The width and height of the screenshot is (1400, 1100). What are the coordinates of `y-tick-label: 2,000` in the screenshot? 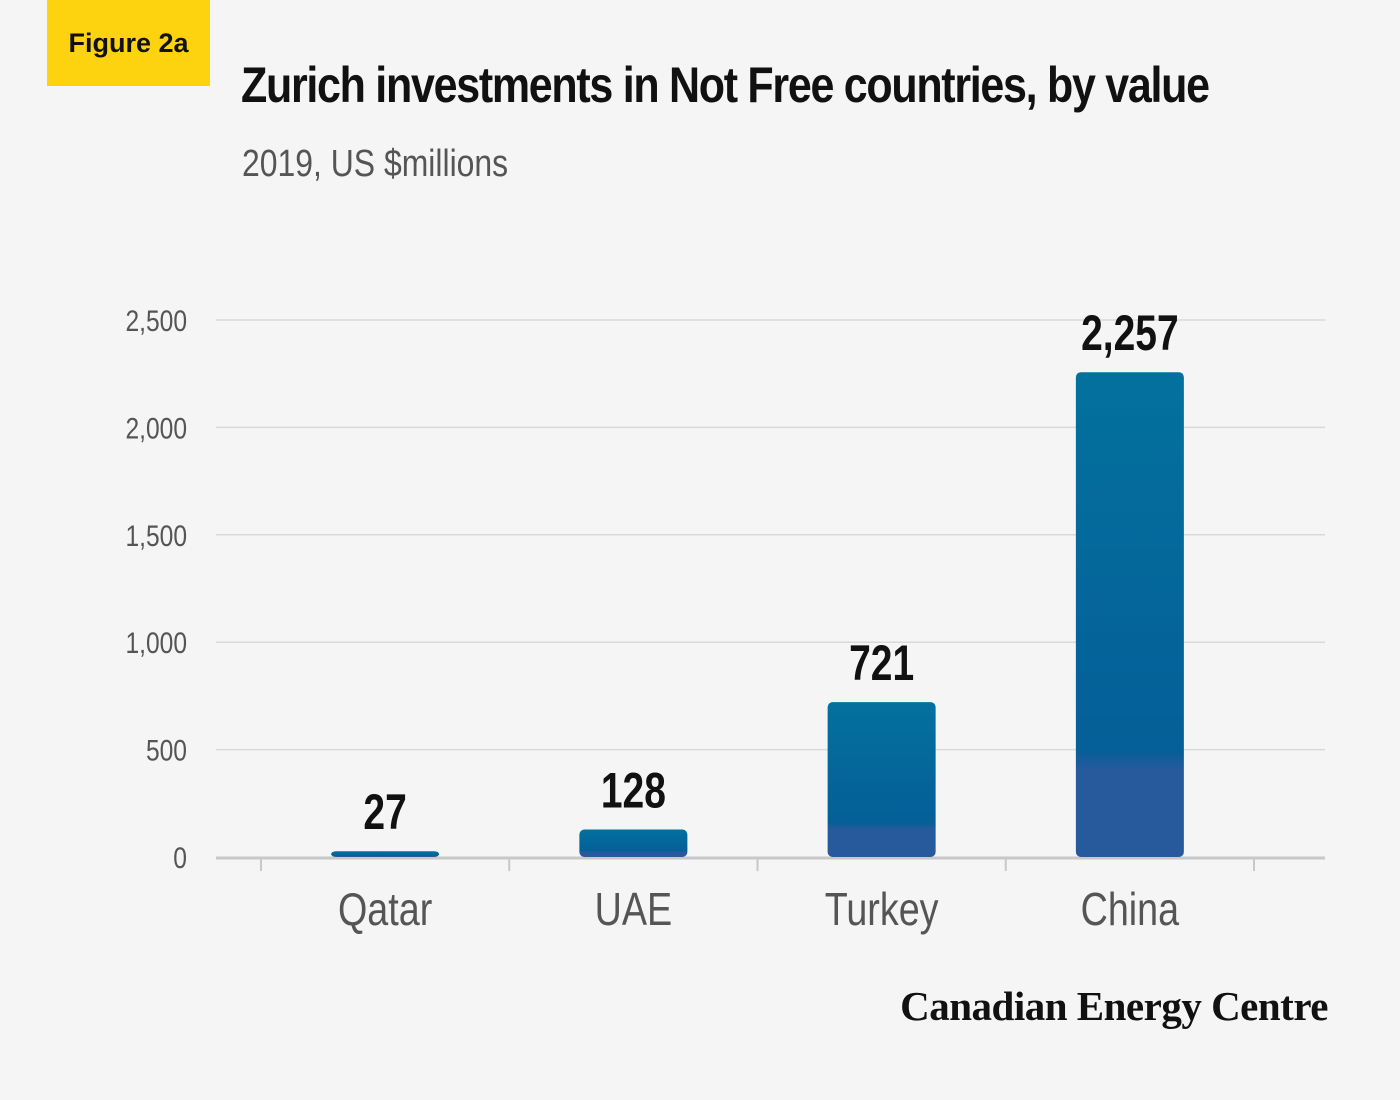 It's located at (156, 428).